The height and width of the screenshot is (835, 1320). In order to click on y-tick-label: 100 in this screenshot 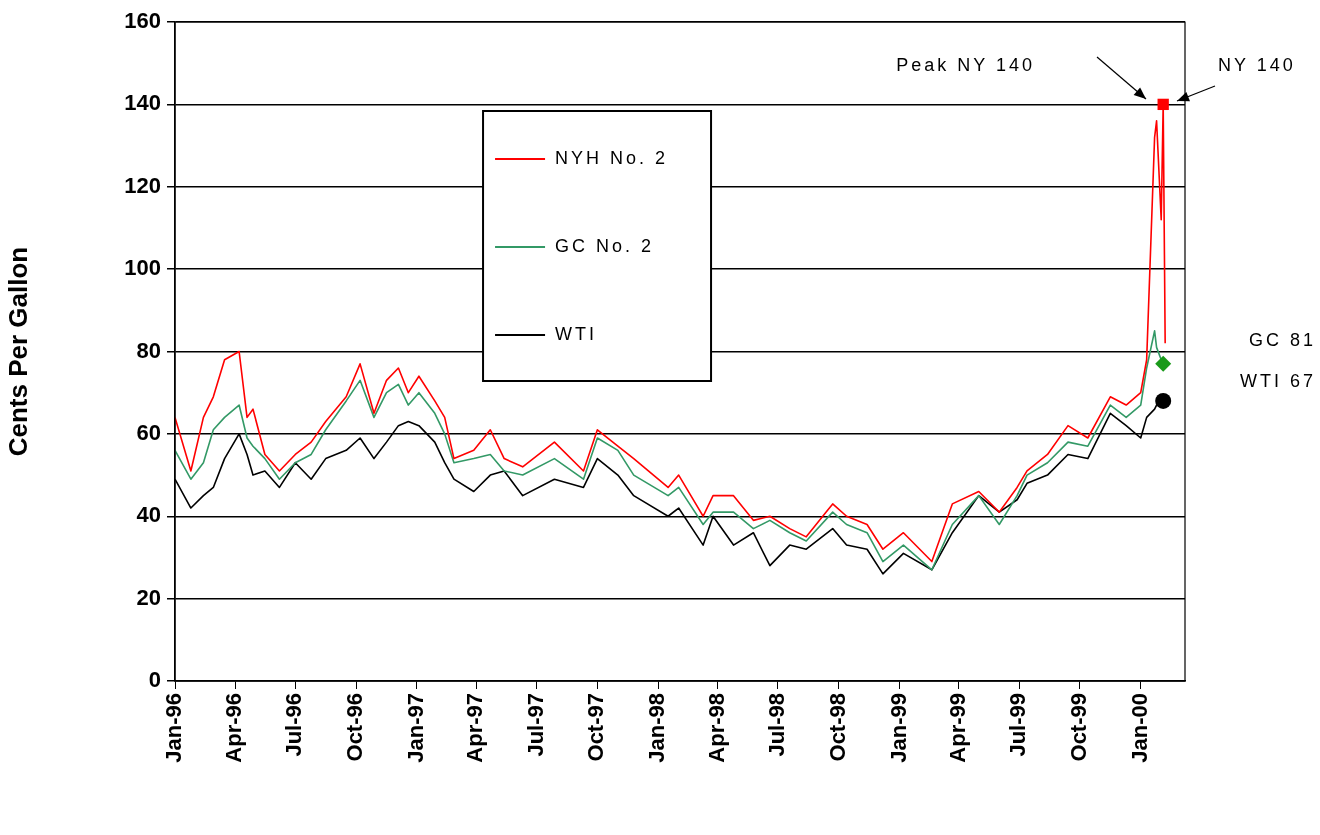, I will do `click(142, 268)`.